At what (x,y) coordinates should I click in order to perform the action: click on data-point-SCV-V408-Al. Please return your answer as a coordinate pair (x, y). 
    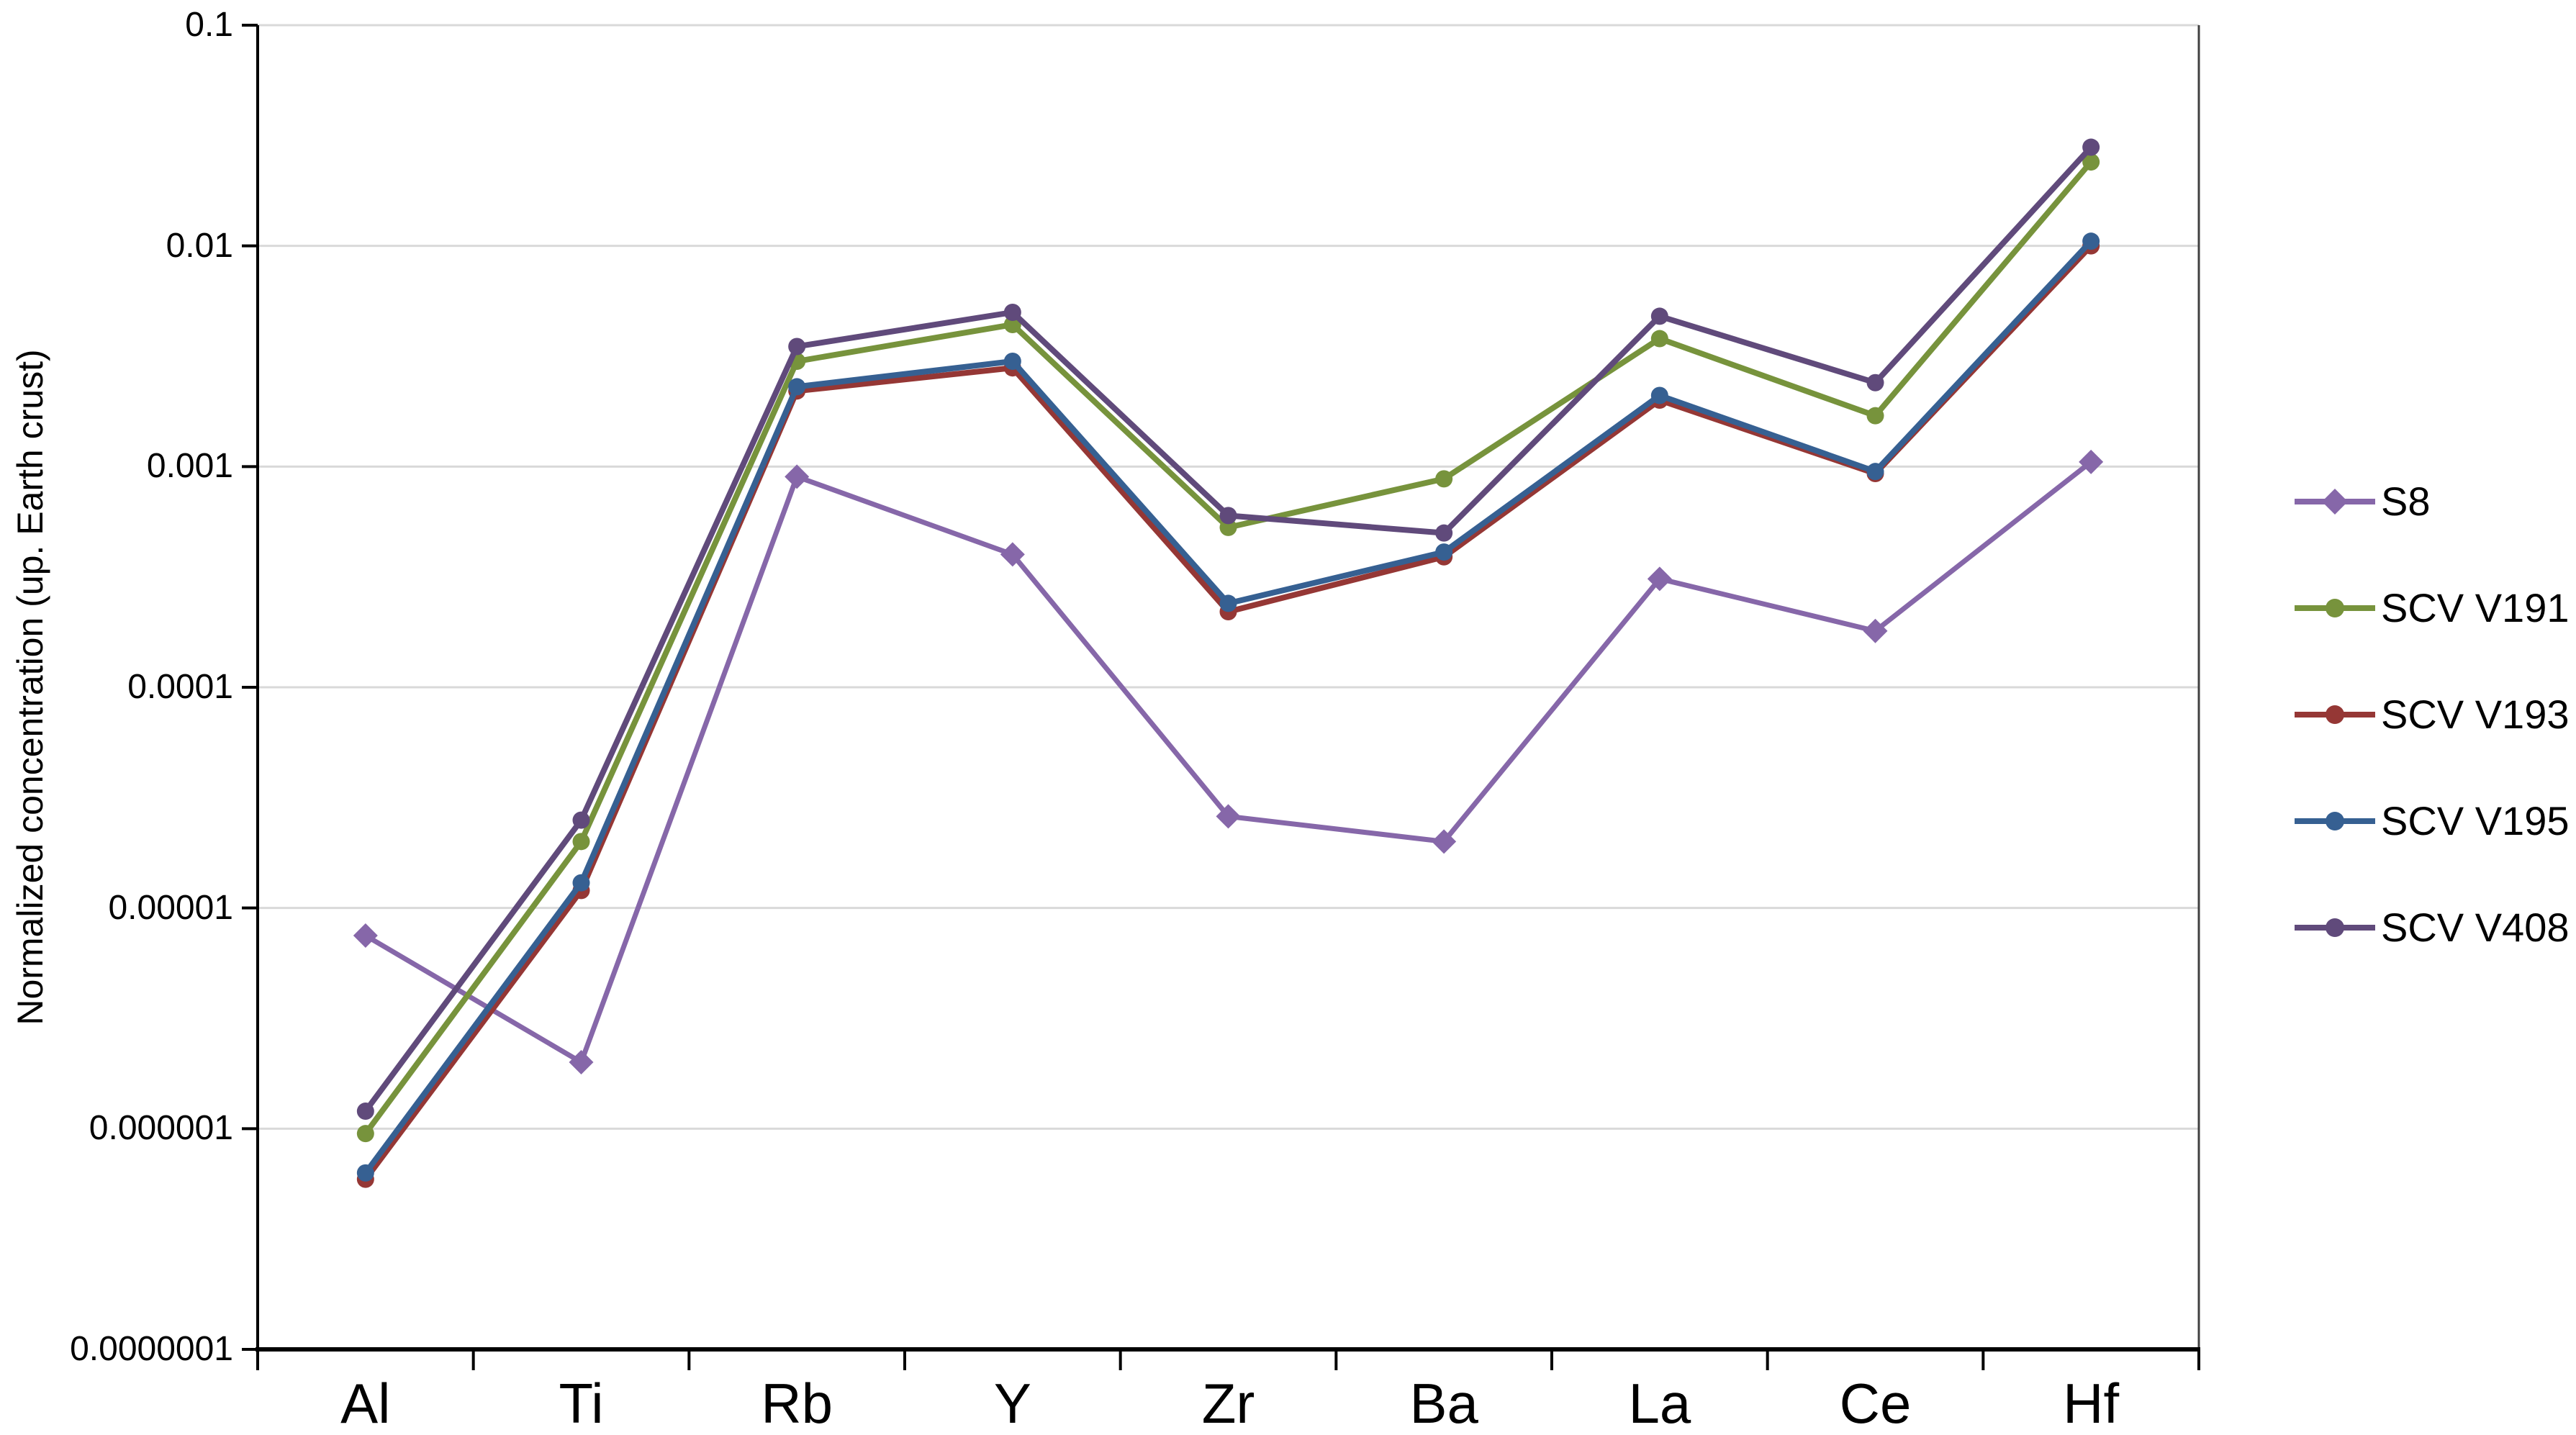
    Looking at the image, I should click on (365, 1112).